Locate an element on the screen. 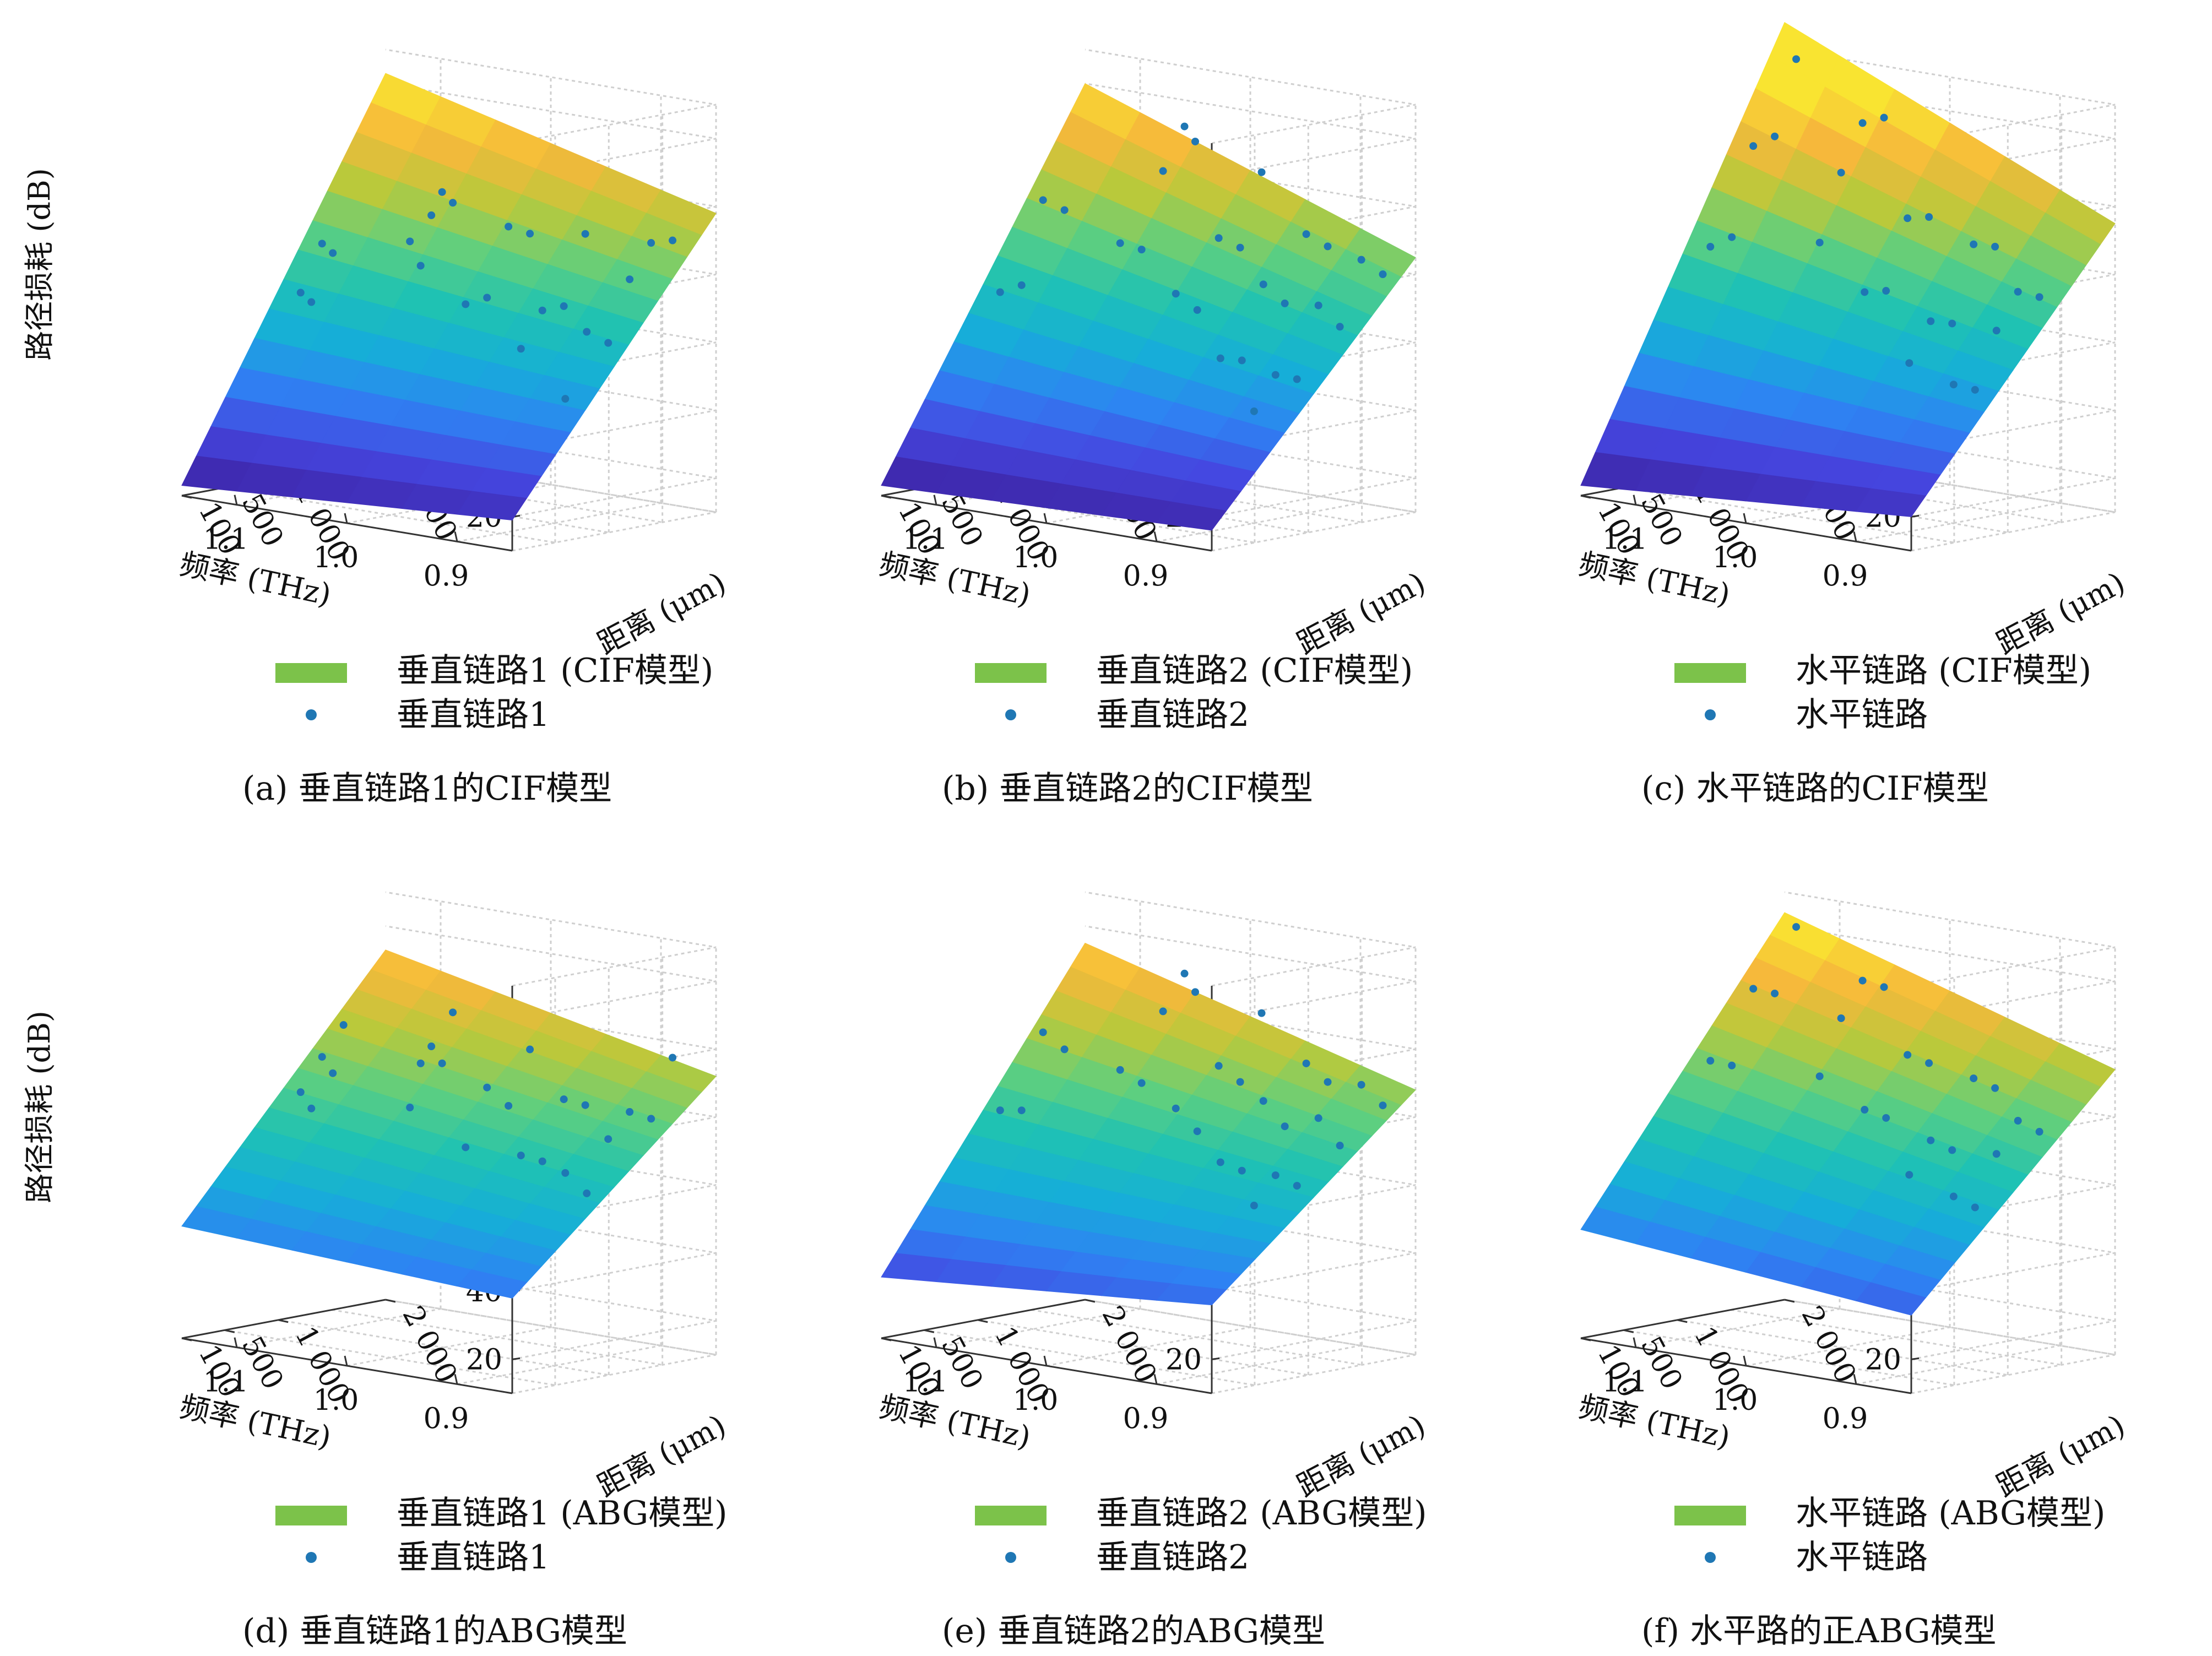  legend-surface-swatch is located at coordinates (1710, 673).